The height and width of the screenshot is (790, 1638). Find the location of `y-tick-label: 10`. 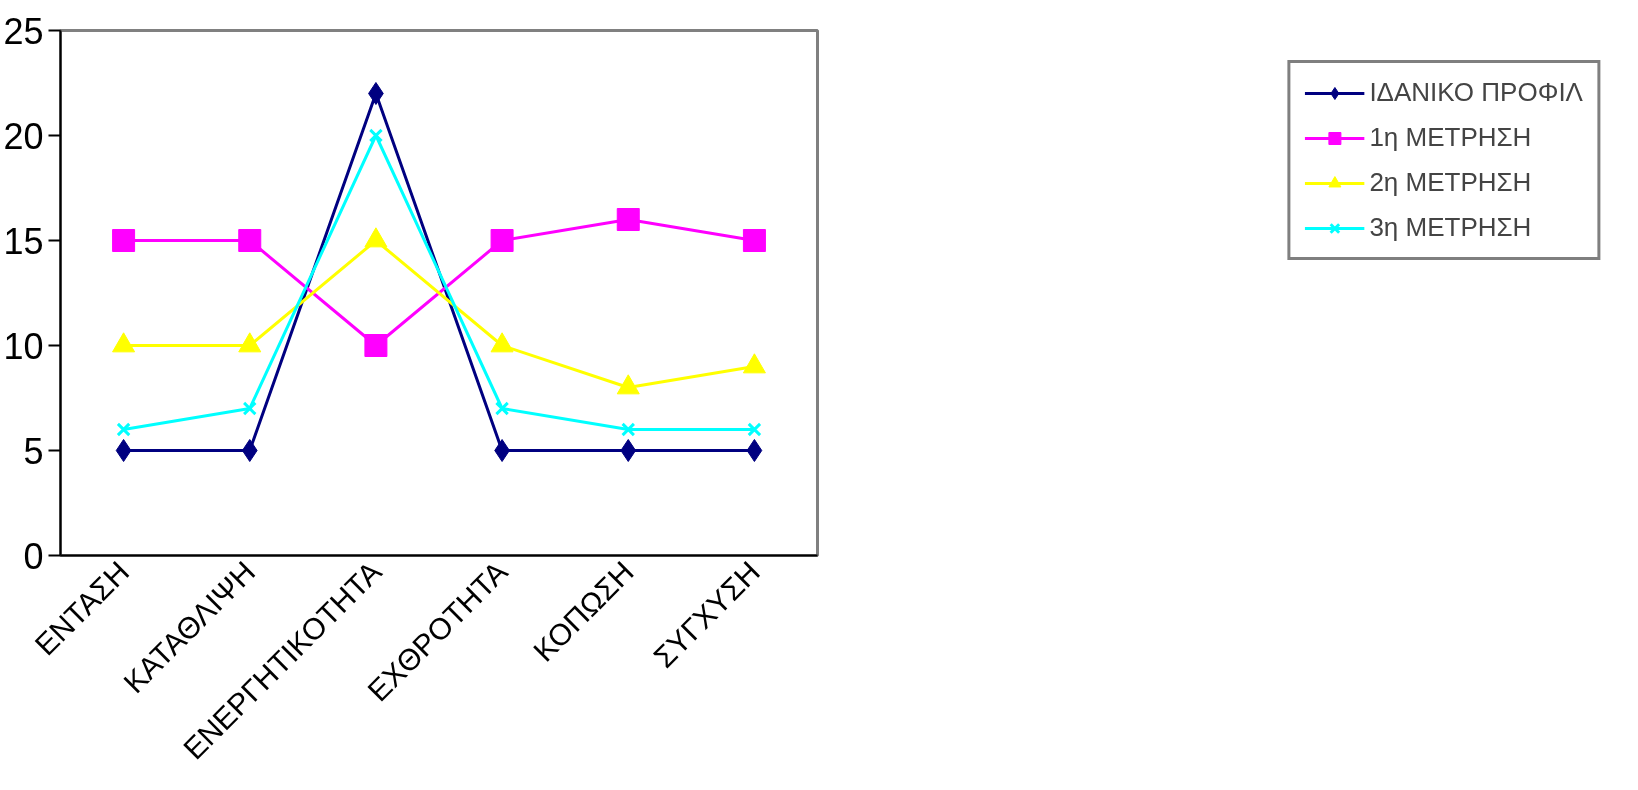

y-tick-label: 10 is located at coordinates (23, 346).